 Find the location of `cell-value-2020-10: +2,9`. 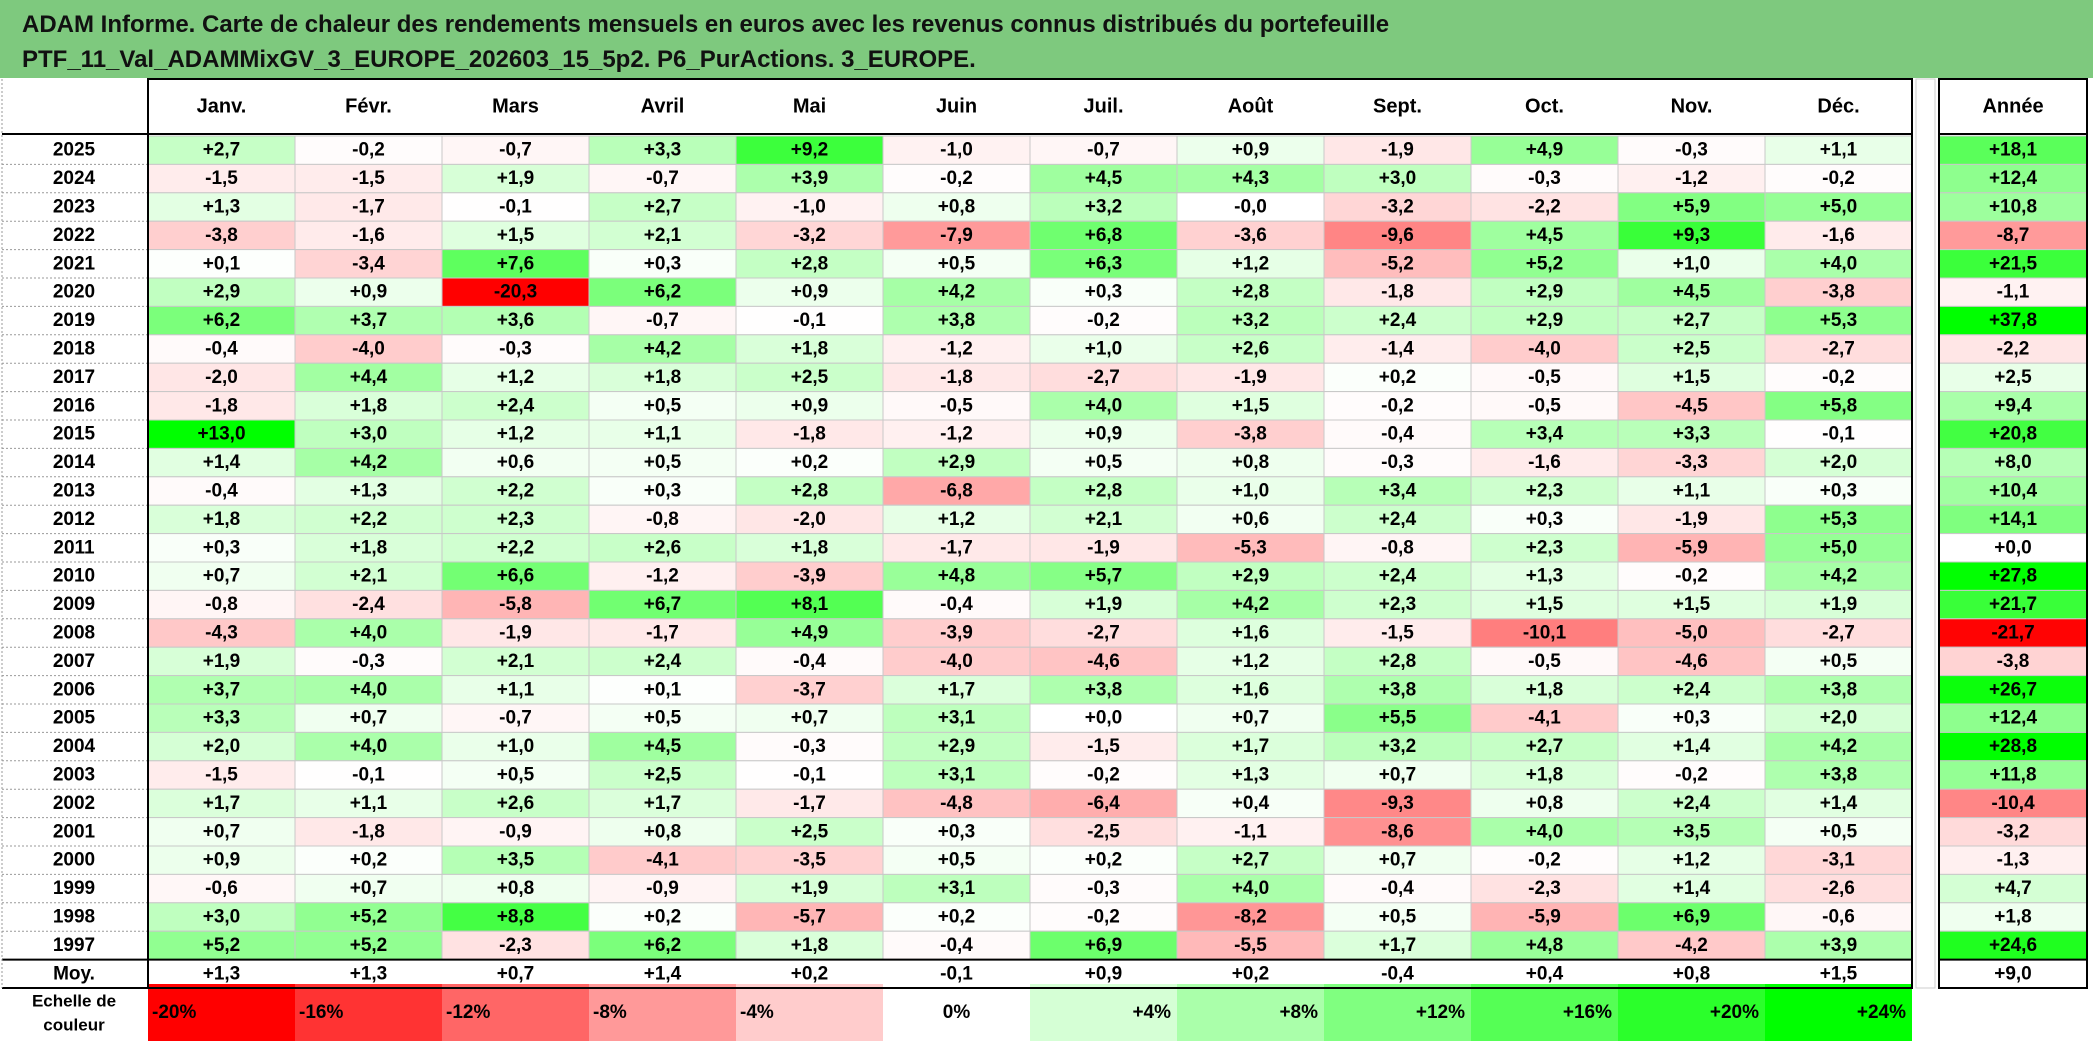

cell-value-2020-10: +2,9 is located at coordinates (1545, 292).